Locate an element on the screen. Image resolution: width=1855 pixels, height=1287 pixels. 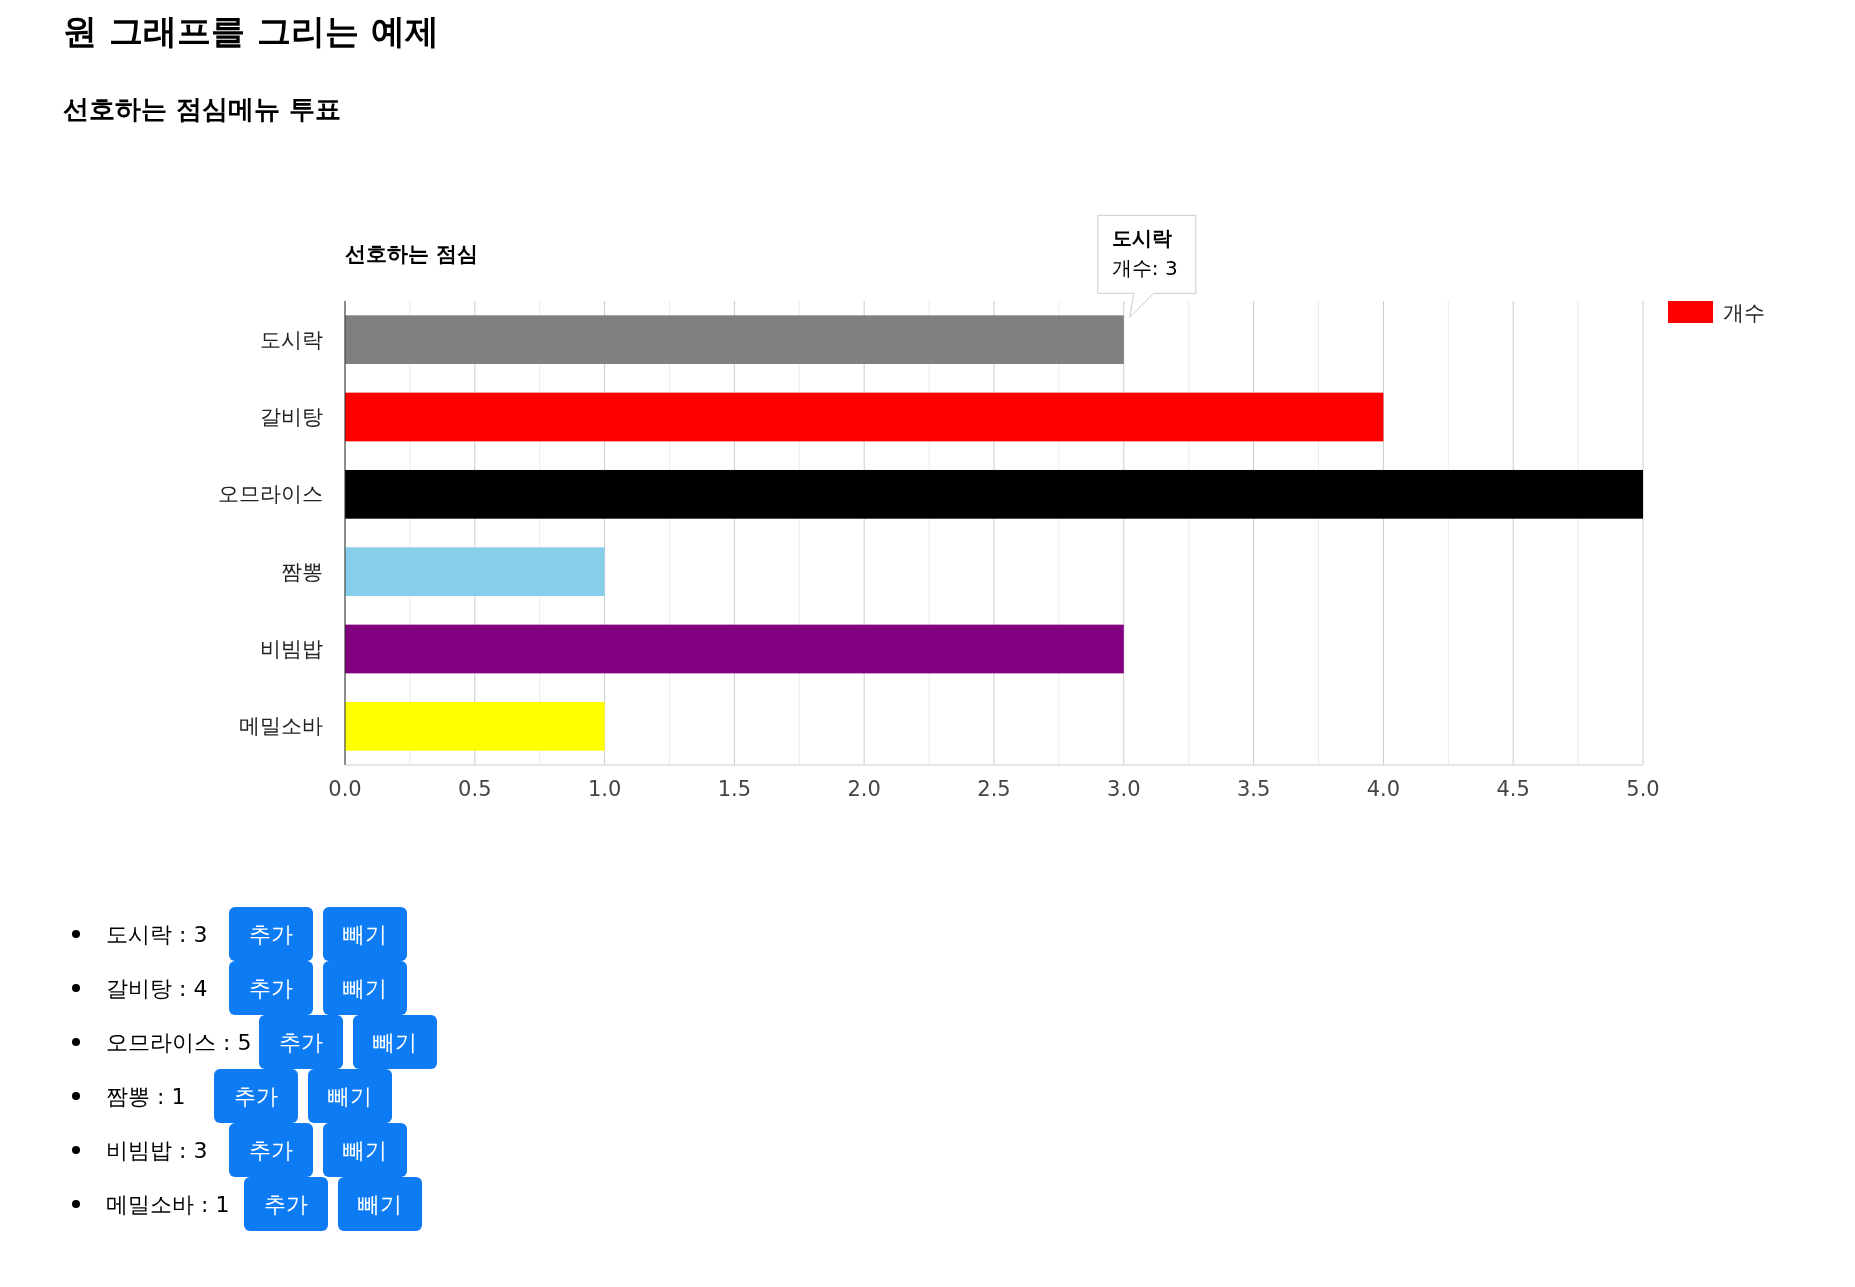
x-tick-label: 1.5 is located at coordinates (734, 789).